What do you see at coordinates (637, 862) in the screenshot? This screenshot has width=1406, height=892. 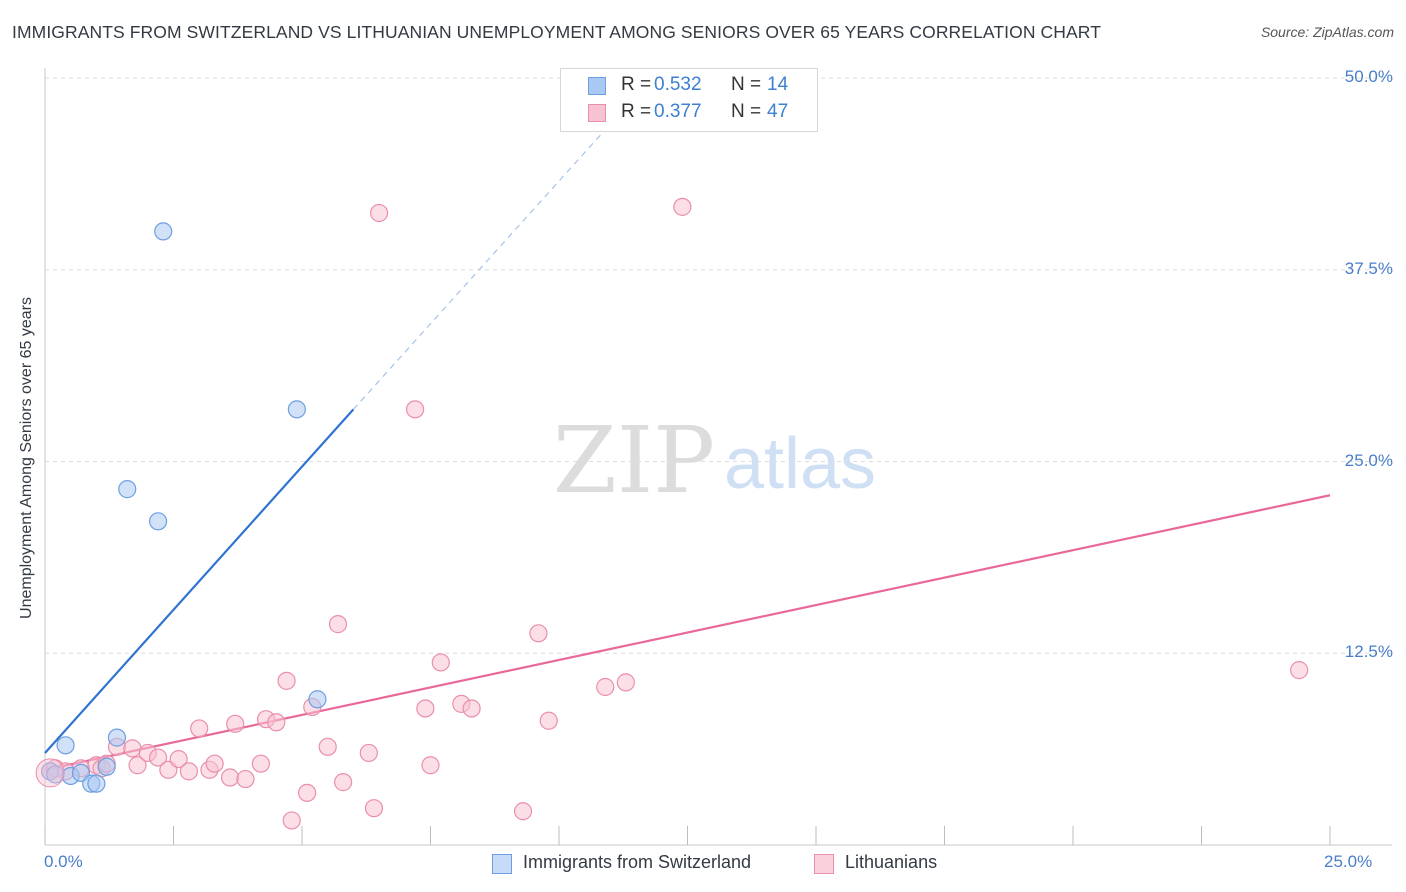 I see `bottom-legend-label-switzerland: Immigrants from Switzerland` at bounding box center [637, 862].